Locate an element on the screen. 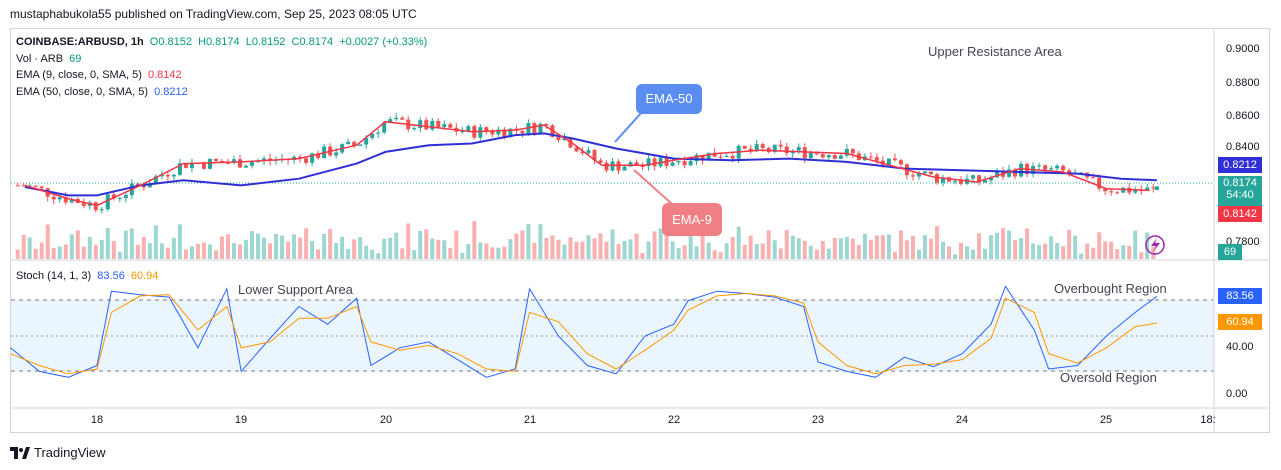 Image resolution: width=1281 pixels, height=470 pixels. last-candle-body is located at coordinates (1156, 188).